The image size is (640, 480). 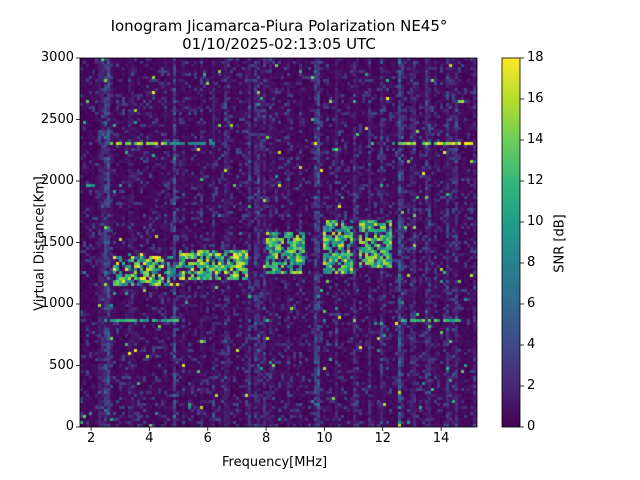 What do you see at coordinates (57, 242) in the screenshot?
I see `y-tick-label: 1500` at bounding box center [57, 242].